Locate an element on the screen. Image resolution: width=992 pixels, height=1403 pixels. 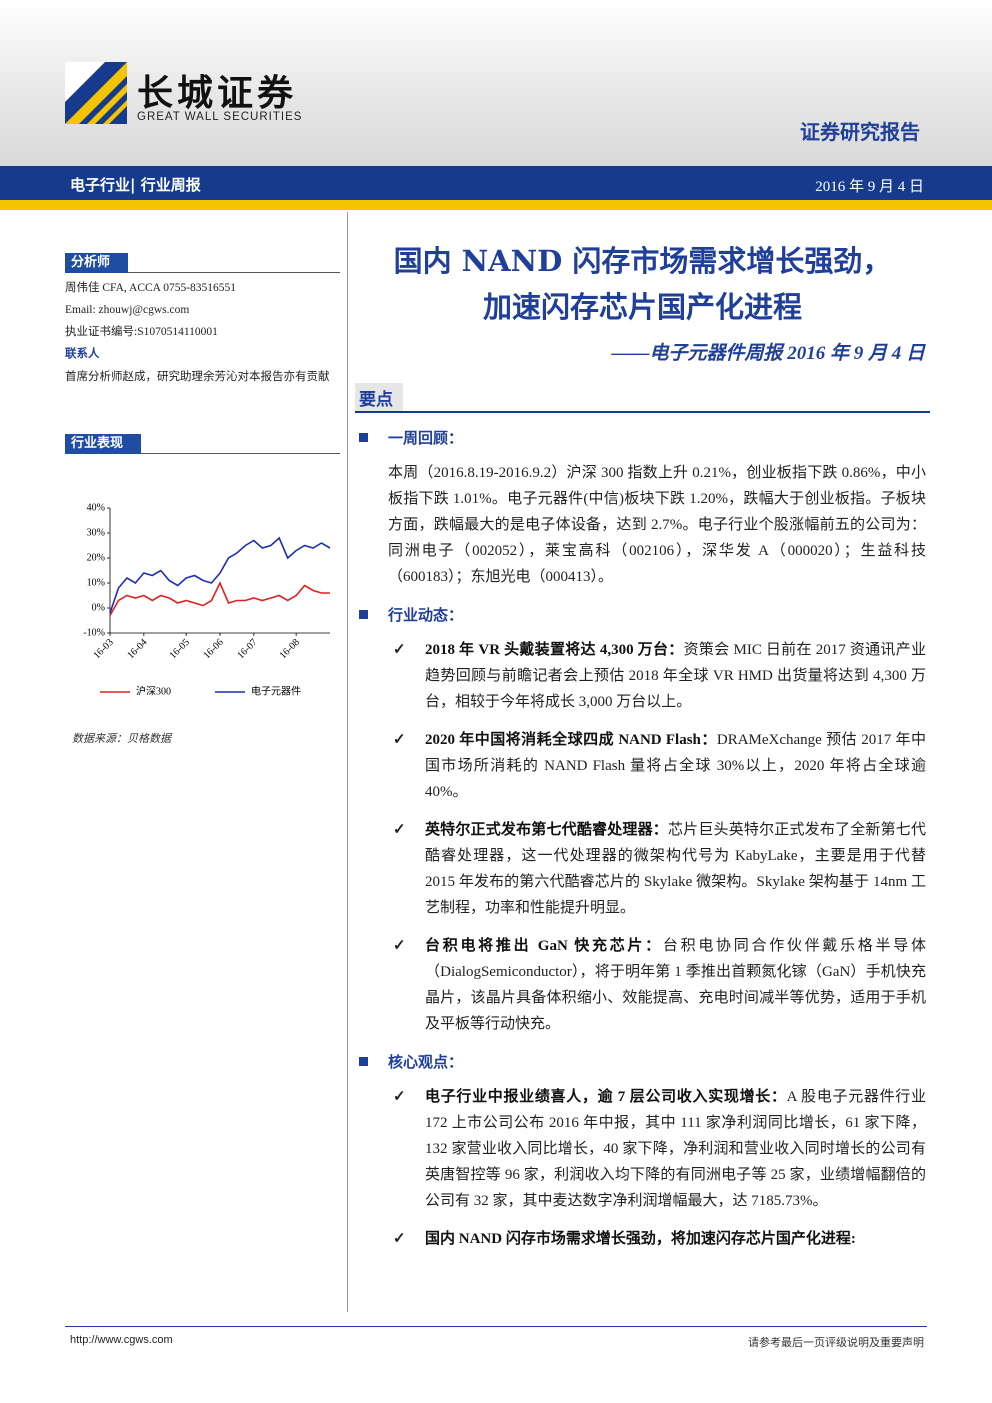
brand-name: 长城证券 is located at coordinates (217, 93).